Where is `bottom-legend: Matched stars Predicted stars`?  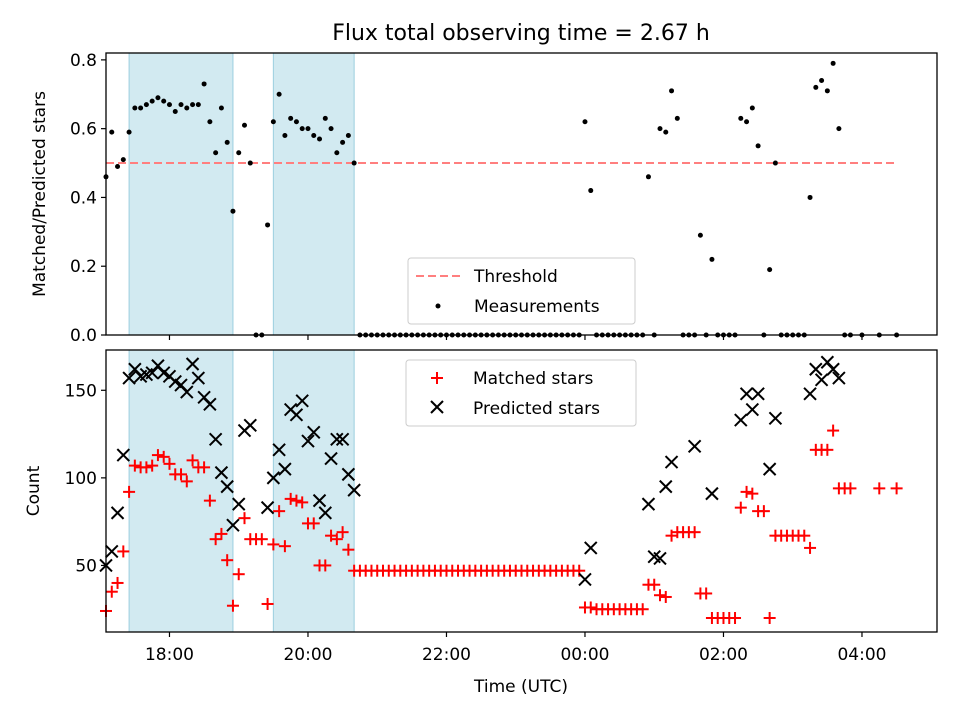
bottom-legend: Matched stars Predicted stars is located at coordinates (521, 393).